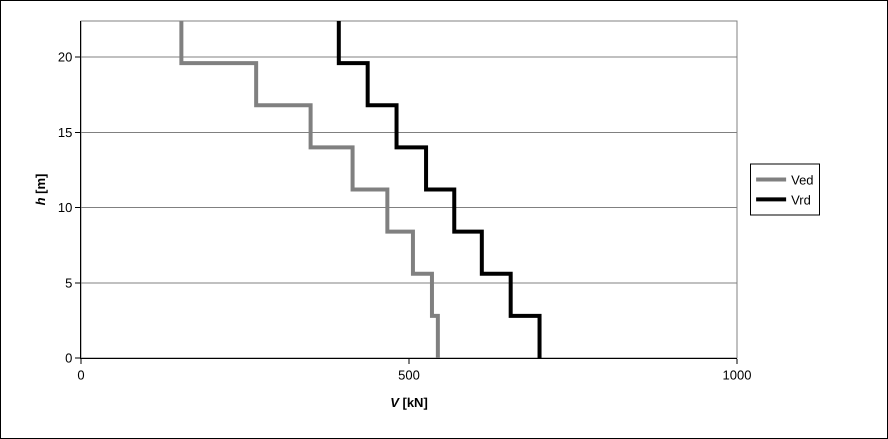 The width and height of the screenshot is (888, 439). I want to click on x-tick-label: 0, so click(81, 375).